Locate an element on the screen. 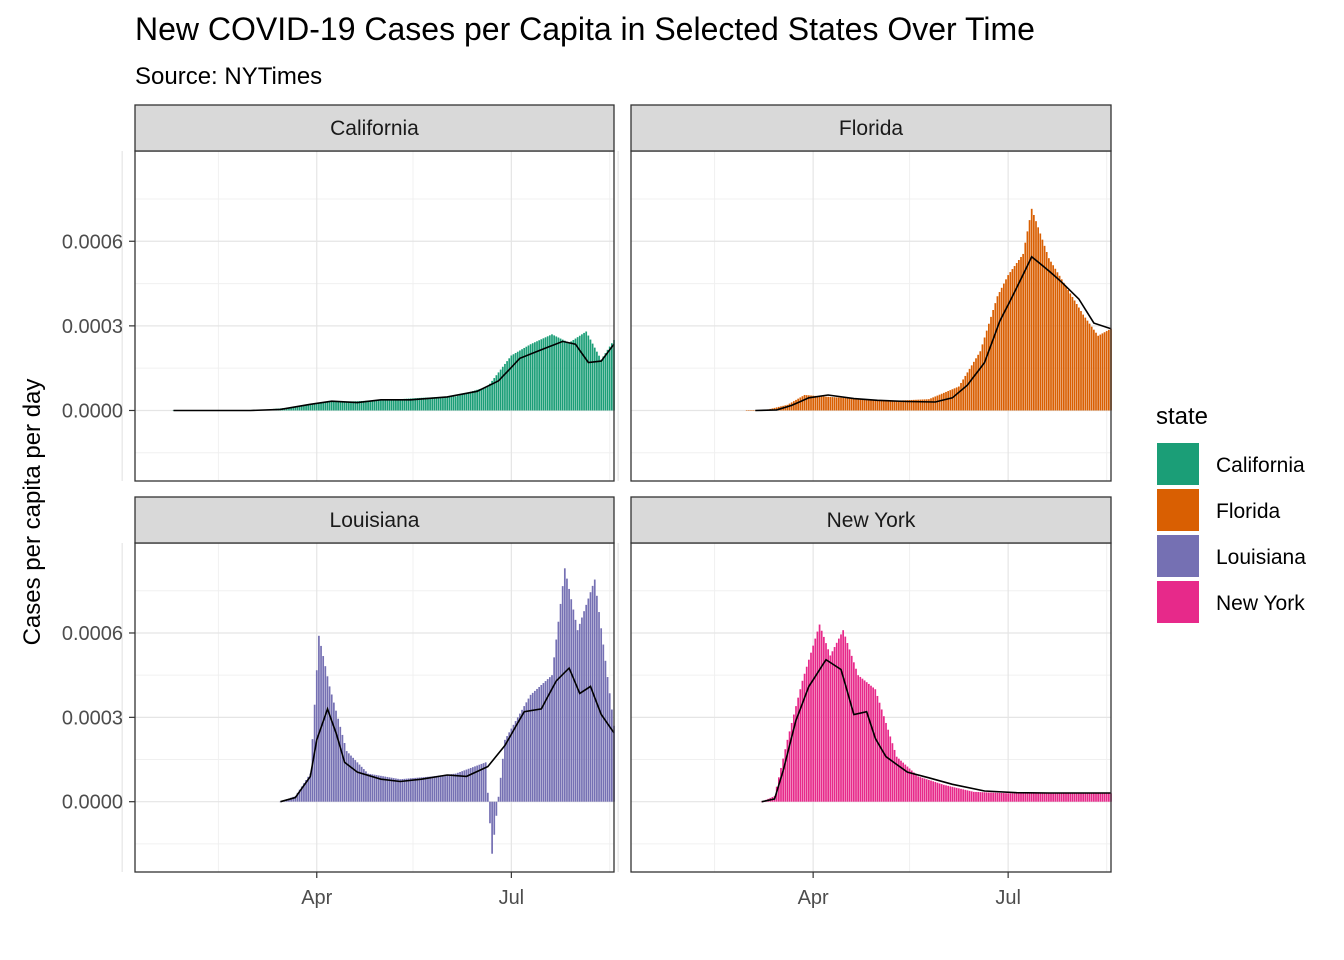  y-tick-label: 0.0000 is located at coordinates (92, 803).